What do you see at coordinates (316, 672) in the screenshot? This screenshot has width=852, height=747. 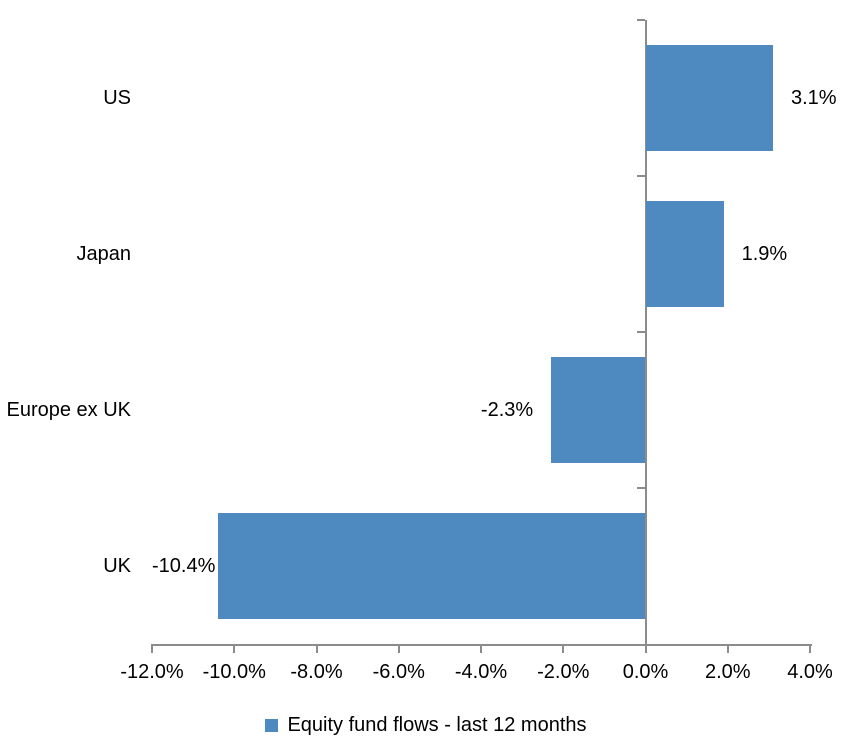 I see `x-axis-tick-label: -8.0%` at bounding box center [316, 672].